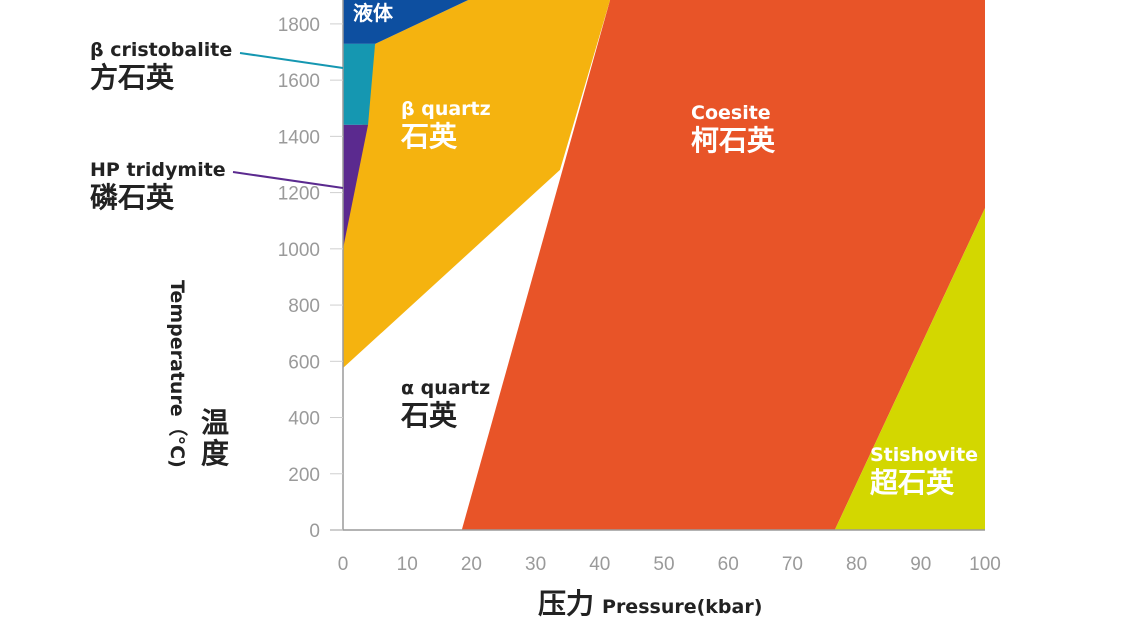 Image resolution: width=1126 pixels, height=624 pixels. I want to click on x-axis-title-en: Pressure(kbar), so click(682, 607).